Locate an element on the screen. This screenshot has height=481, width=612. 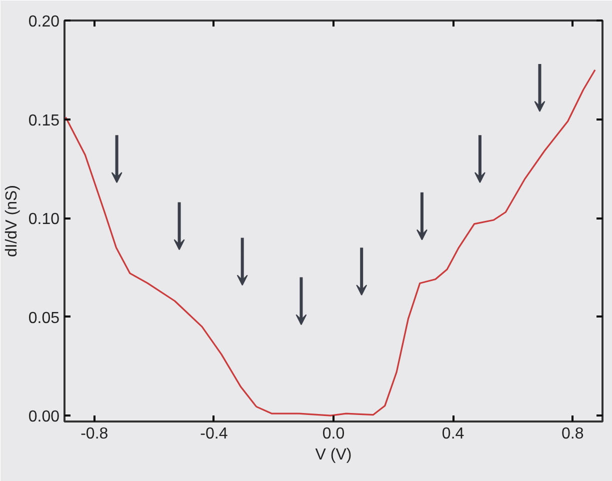
y-tick-label: 0.10 is located at coordinates (44, 219).